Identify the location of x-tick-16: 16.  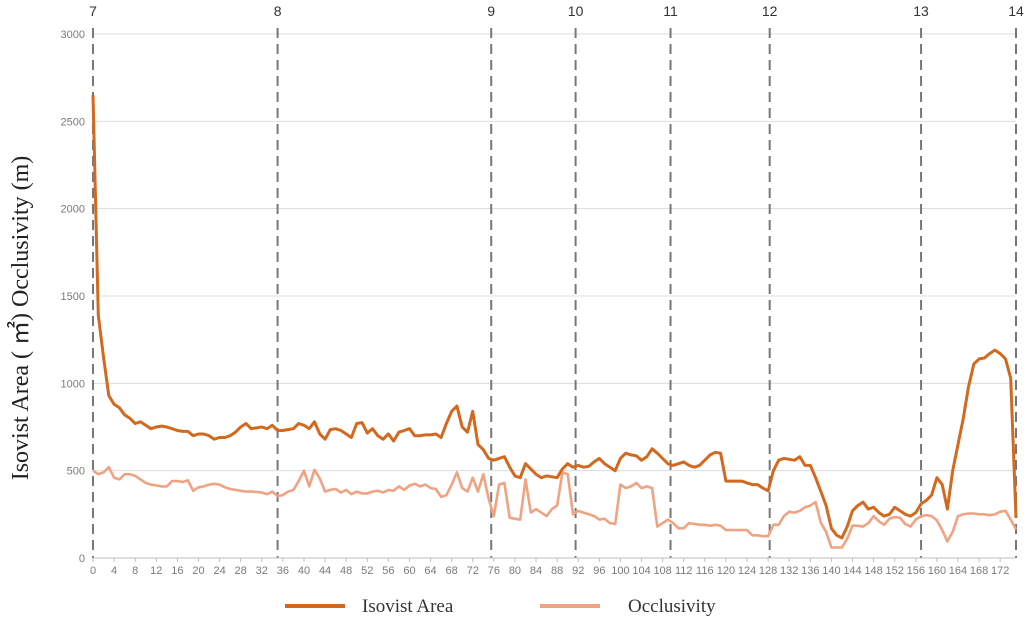
(177, 571).